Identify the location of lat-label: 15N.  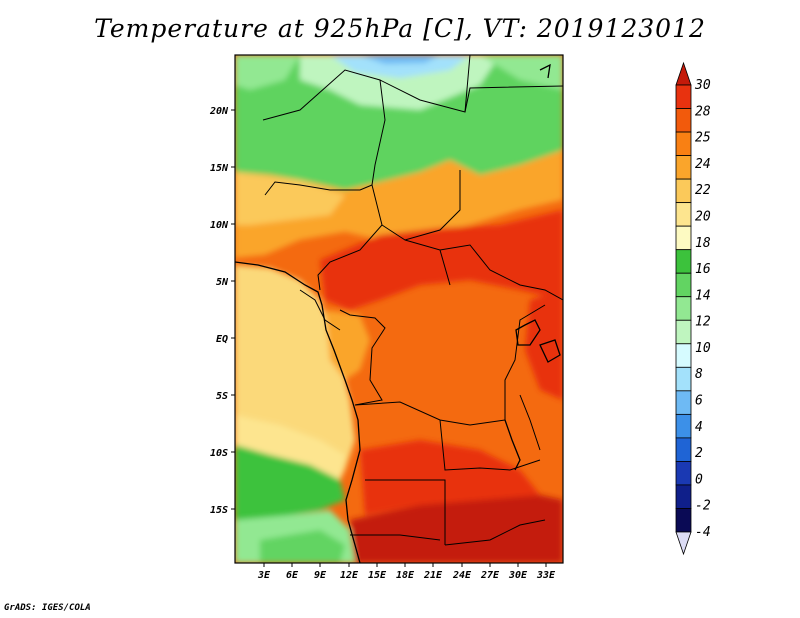
(219, 168).